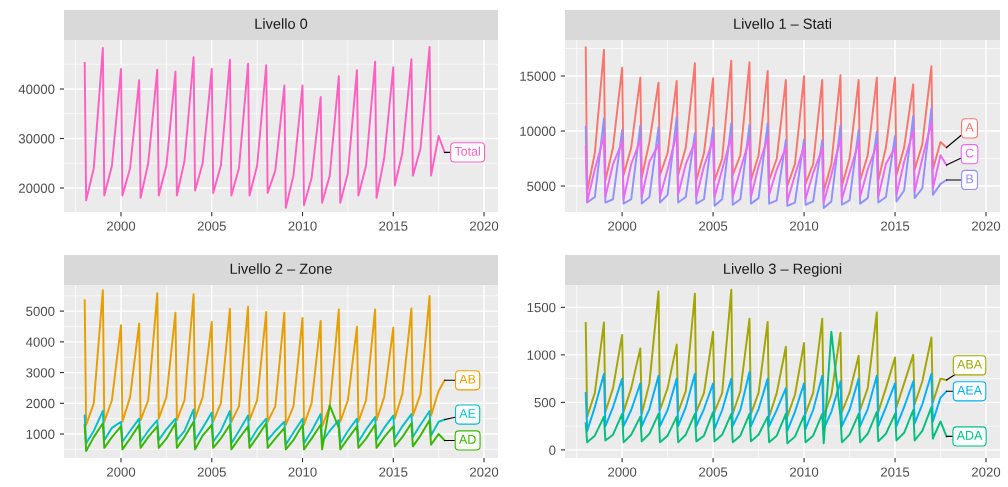 Image resolution: width=1008 pixels, height=487 pixels. I want to click on y-tick-label: 15000, so click(538, 76).